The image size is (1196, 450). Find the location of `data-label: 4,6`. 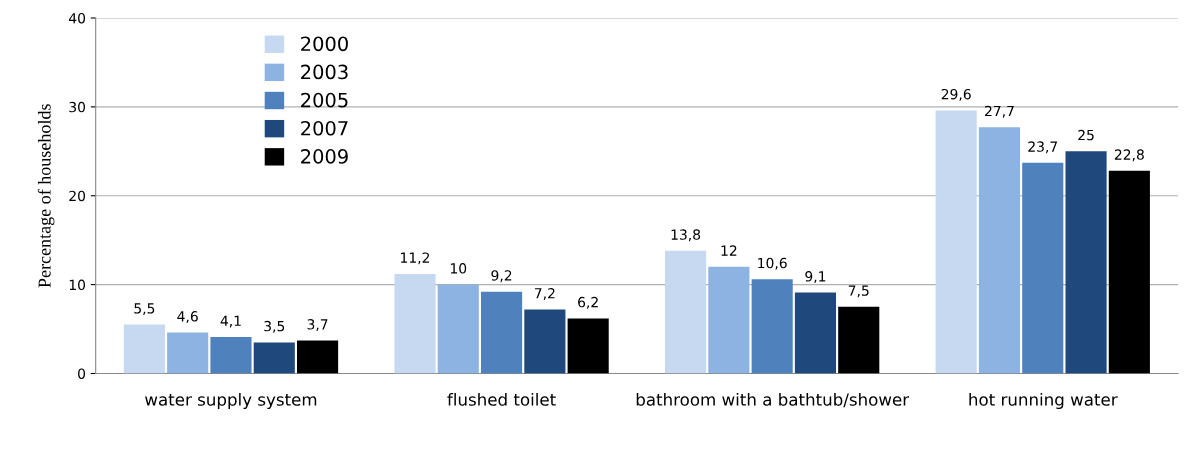

data-label: 4,6 is located at coordinates (187, 317).